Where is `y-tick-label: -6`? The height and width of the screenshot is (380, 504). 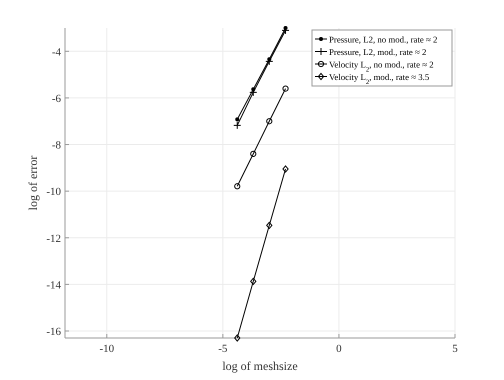
y-tick-label: -6 is located at coordinates (57, 98).